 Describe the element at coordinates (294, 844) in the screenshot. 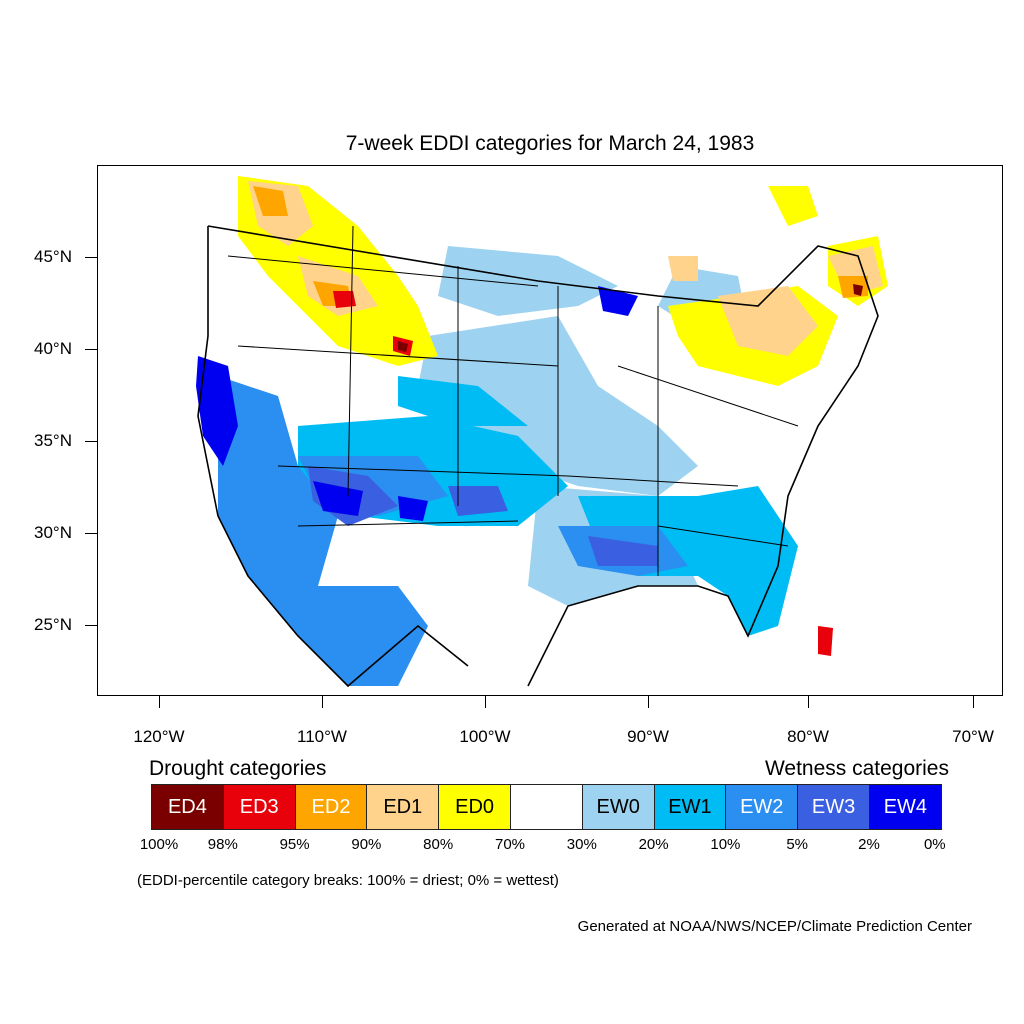

I see `percentile-break-label: 95%` at that location.